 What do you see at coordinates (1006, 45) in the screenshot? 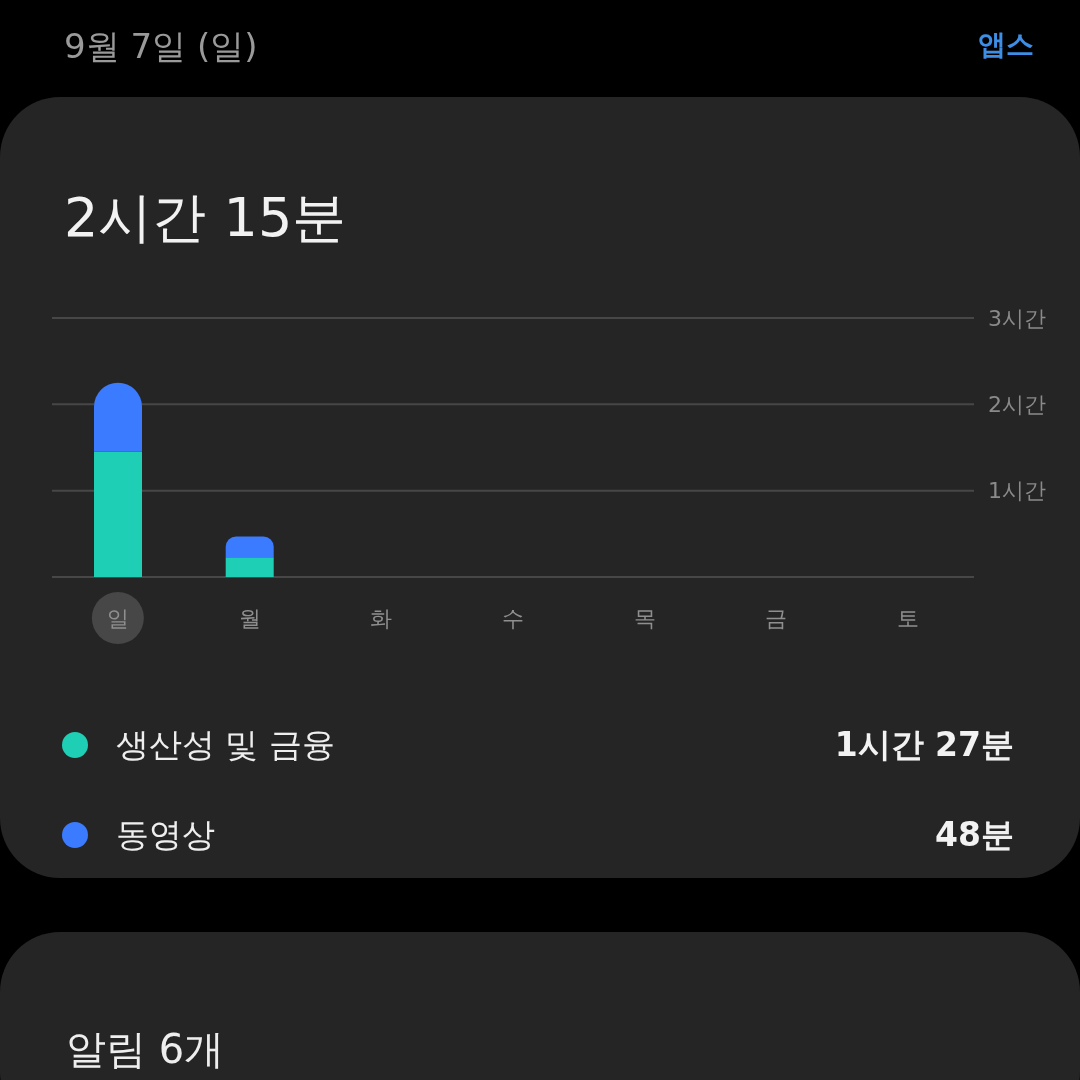
I see `text: 앱스` at bounding box center [1006, 45].